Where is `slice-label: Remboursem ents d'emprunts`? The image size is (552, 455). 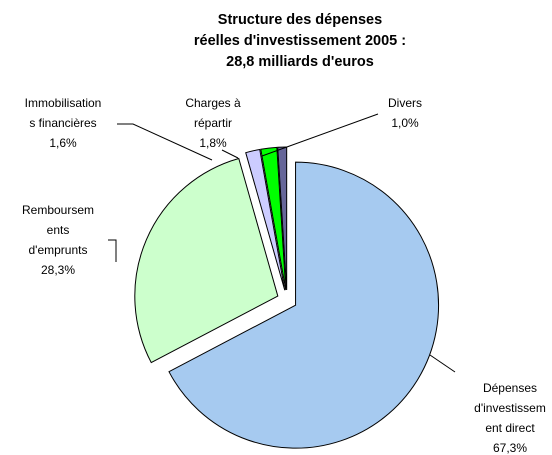 slice-label: Remboursem ents d'emprunts is located at coordinates (58, 230).